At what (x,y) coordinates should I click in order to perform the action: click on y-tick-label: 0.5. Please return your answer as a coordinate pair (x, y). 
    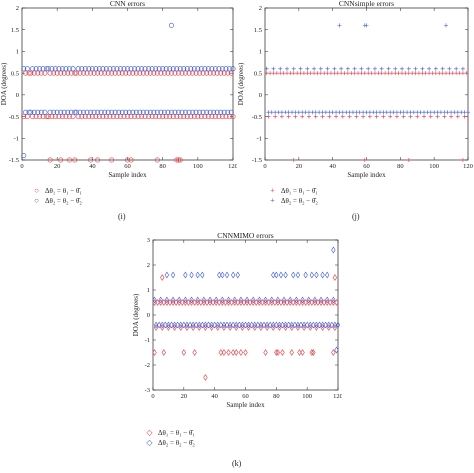
    Looking at the image, I should click on (258, 73).